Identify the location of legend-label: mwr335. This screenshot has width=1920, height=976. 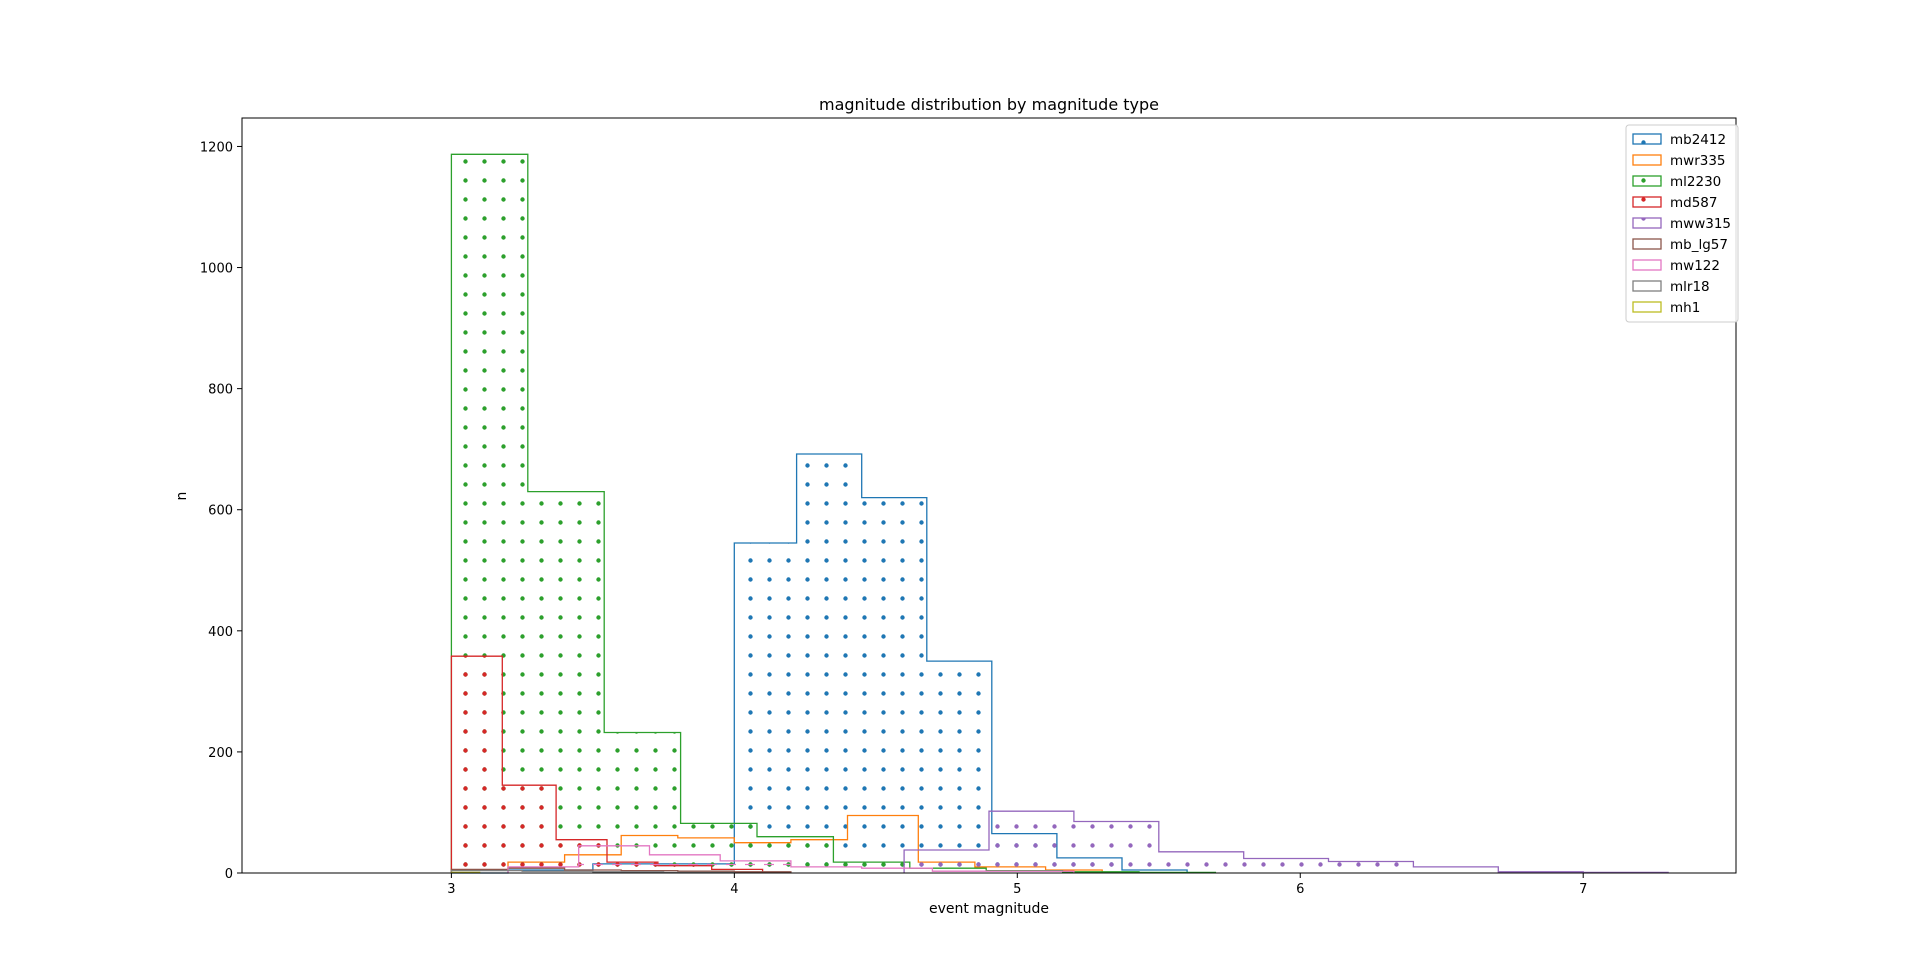
(1698, 161).